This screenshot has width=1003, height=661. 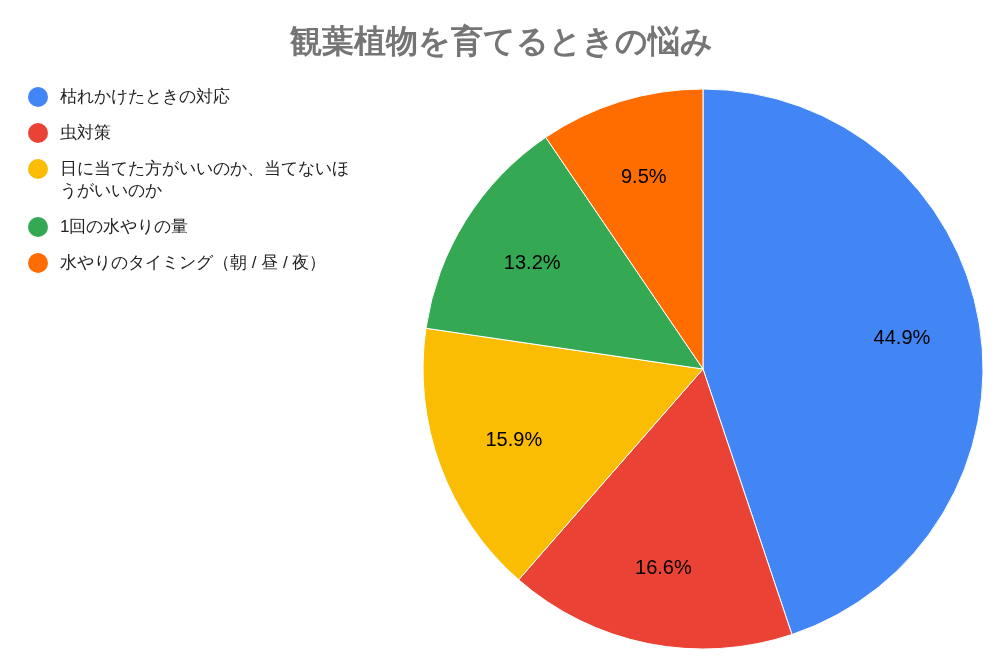 I want to click on data-label: 13.2%, so click(x=532, y=261).